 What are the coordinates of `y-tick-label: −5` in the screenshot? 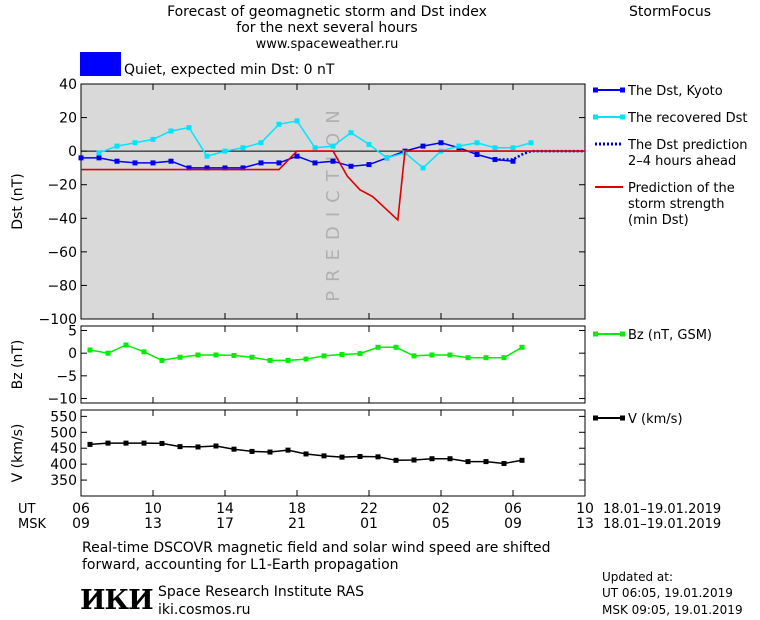 It's located at (66, 377).